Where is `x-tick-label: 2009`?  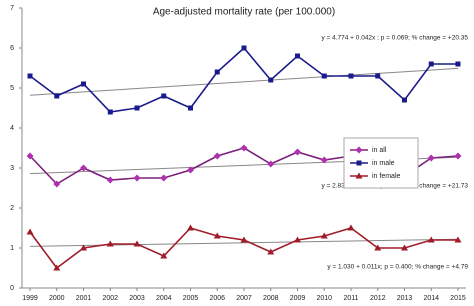 x-tick-label: 2009 is located at coordinates (298, 298).